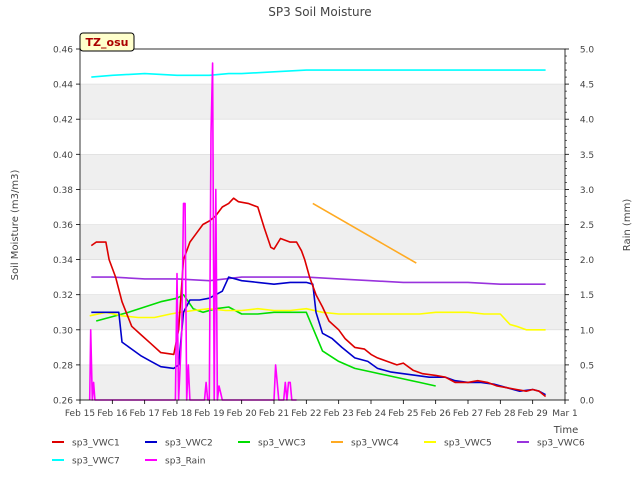 The height and width of the screenshot is (480, 640). What do you see at coordinates (587, 296) in the screenshot?
I see `y2-tick-label: 1.5` at bounding box center [587, 296].